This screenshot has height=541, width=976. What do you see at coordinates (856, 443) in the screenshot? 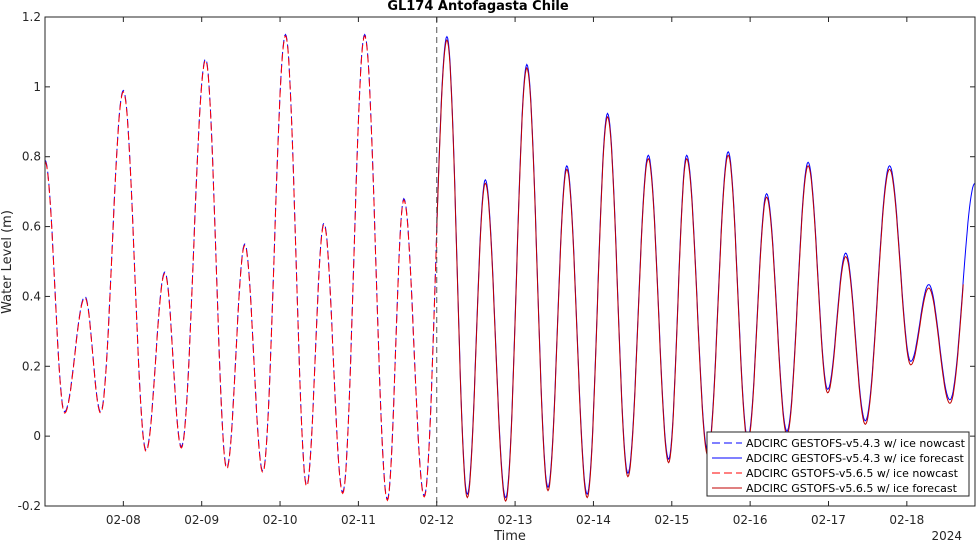
I see `legend-entry-label: ADCIRC GESTOFS-v5.4.3 w/ ice nowcast` at bounding box center [856, 443].